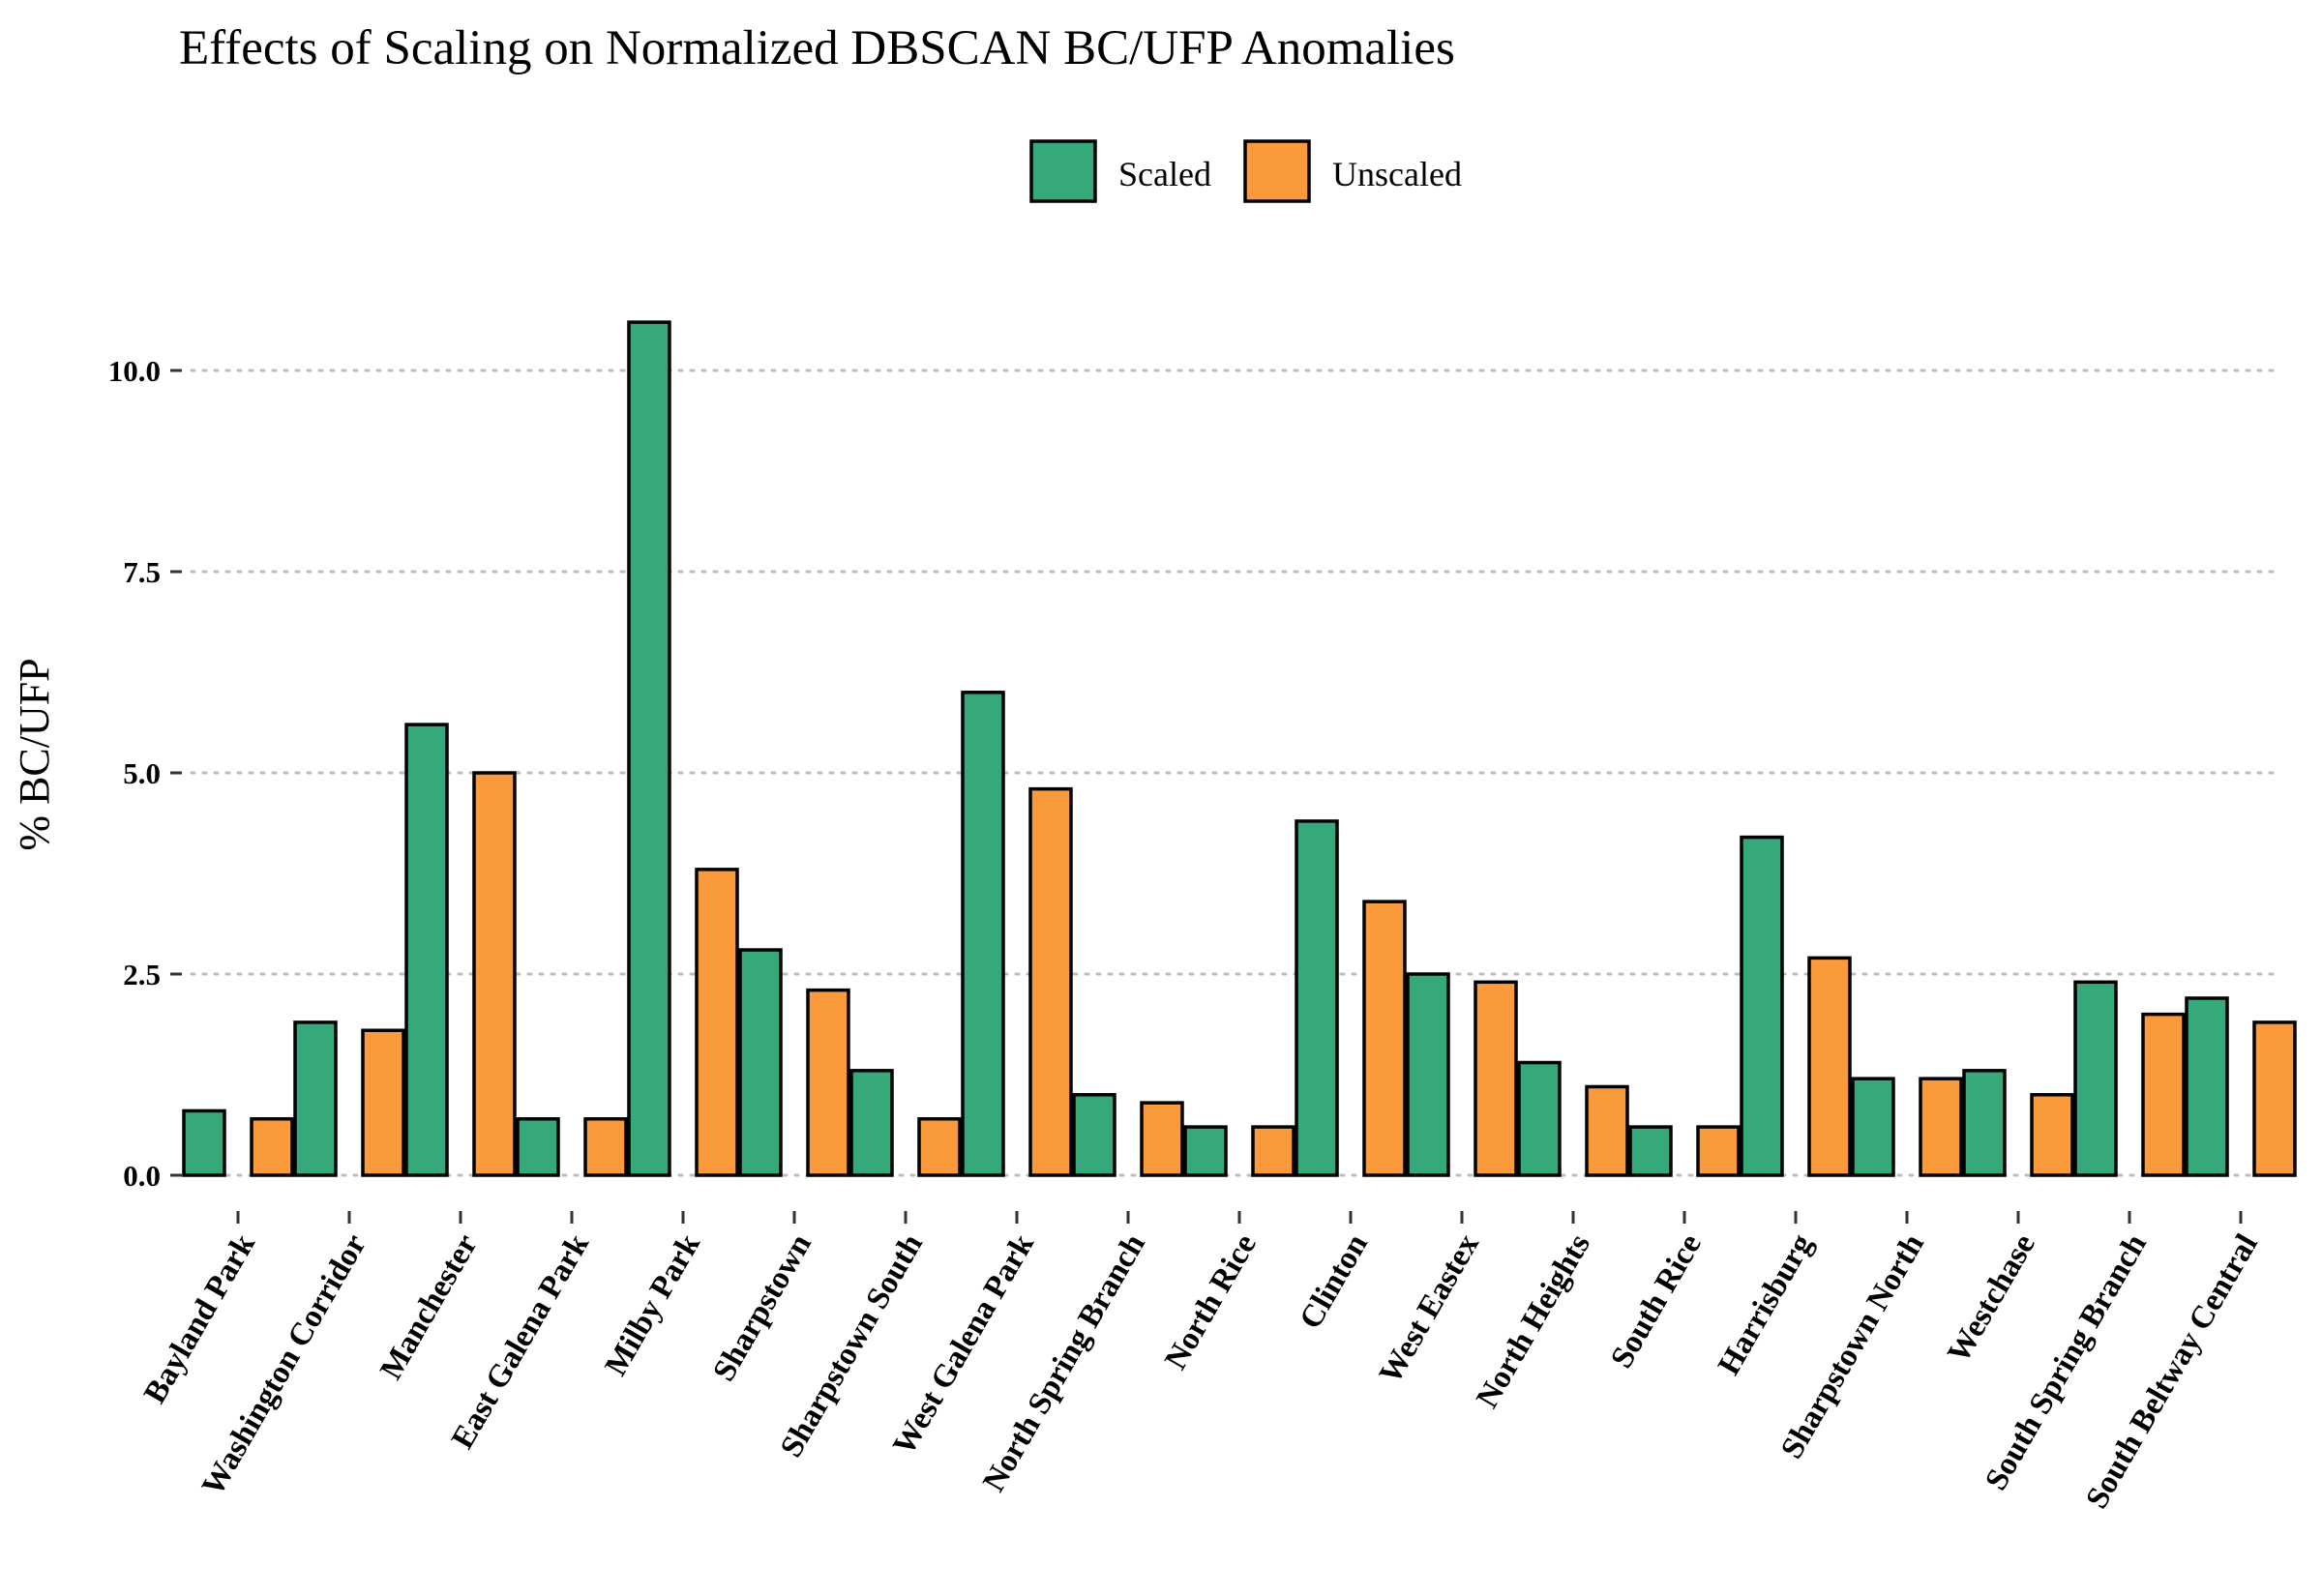  Describe the element at coordinates (1656, 1301) in the screenshot. I see `x-tick-label: South Rice` at that location.